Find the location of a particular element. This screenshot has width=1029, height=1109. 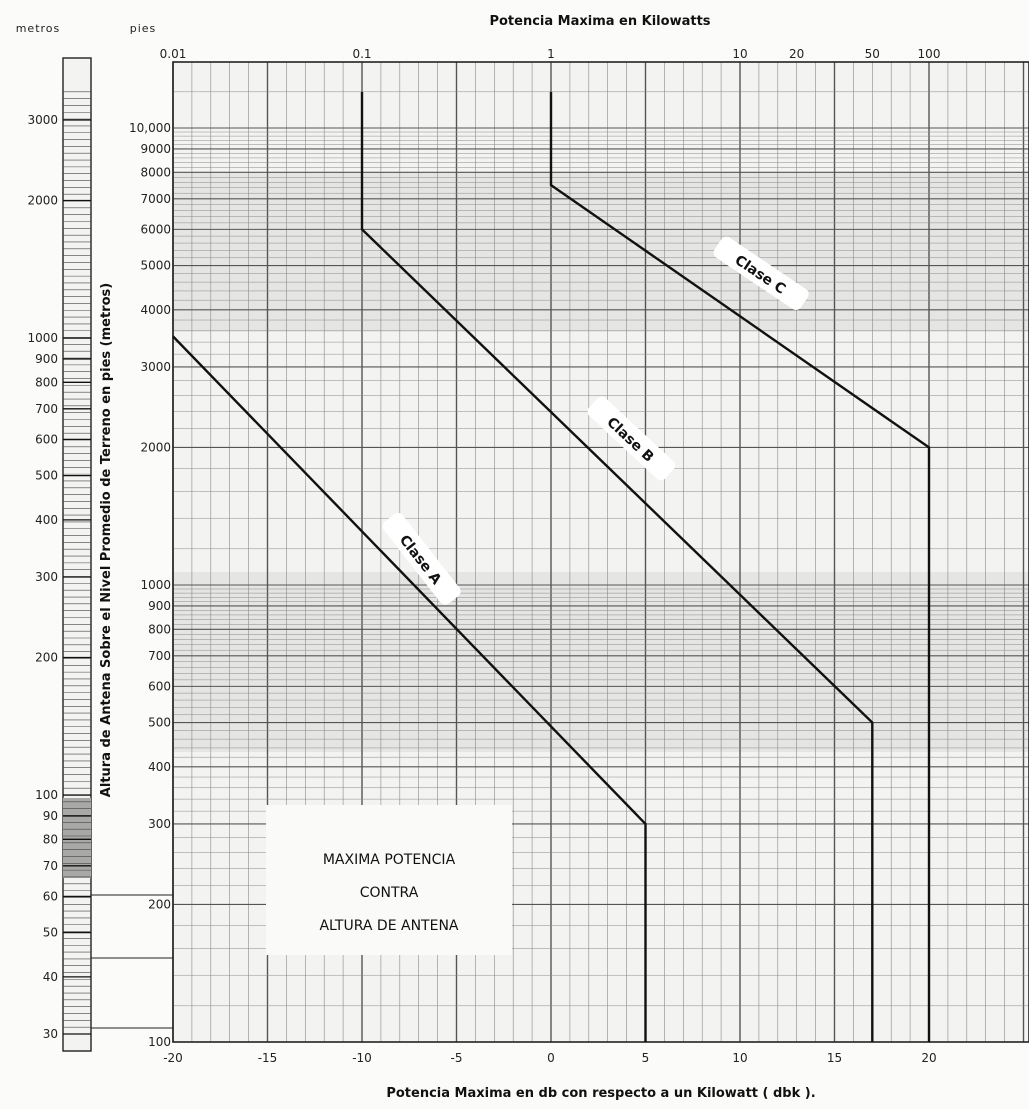

meter-tick-label: 800 is located at coordinates (46, 382).